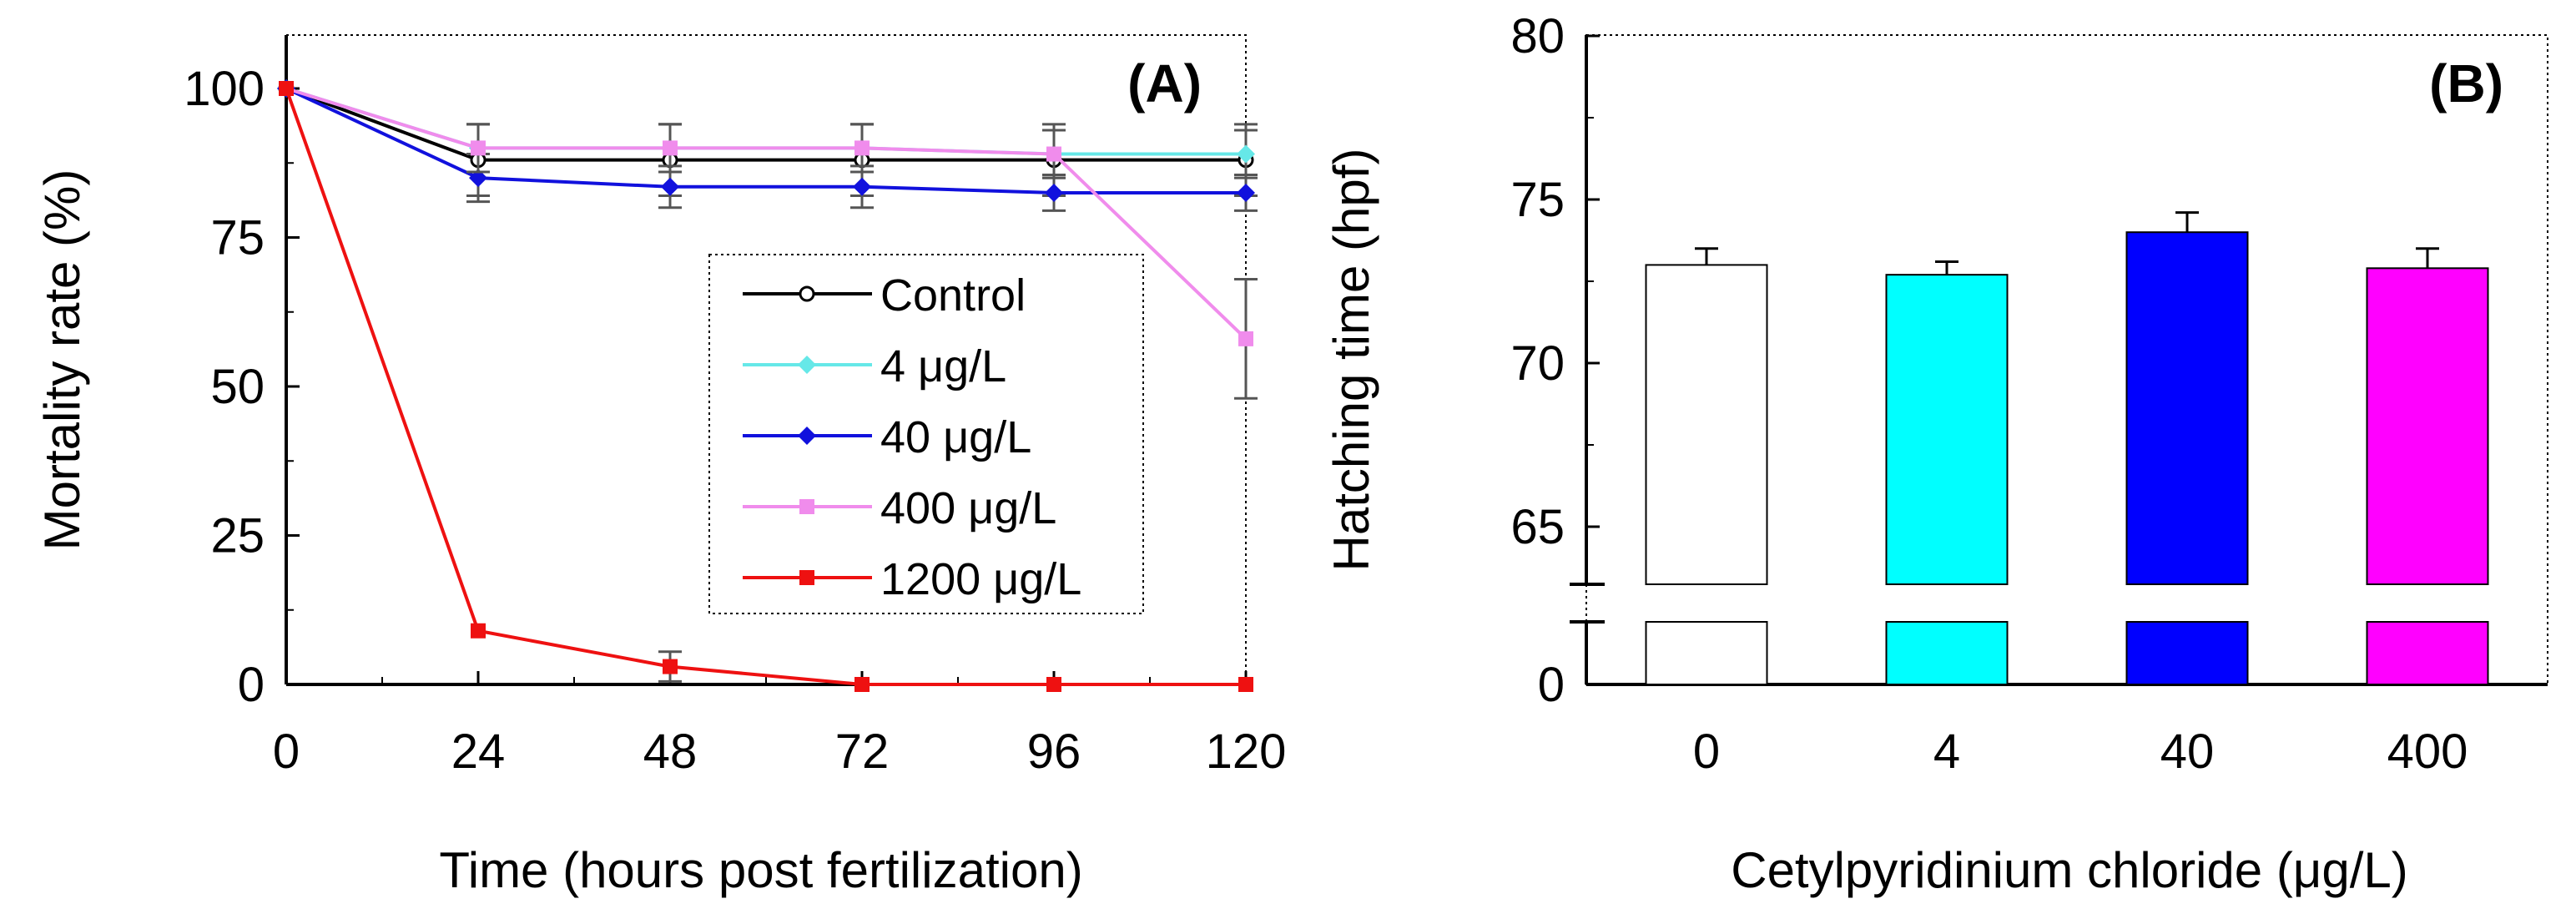 Image resolution: width=2576 pixels, height=919 pixels. What do you see at coordinates (807, 436) in the screenshot?
I see `panel-a-legend-marker-40-g-l` at bounding box center [807, 436].